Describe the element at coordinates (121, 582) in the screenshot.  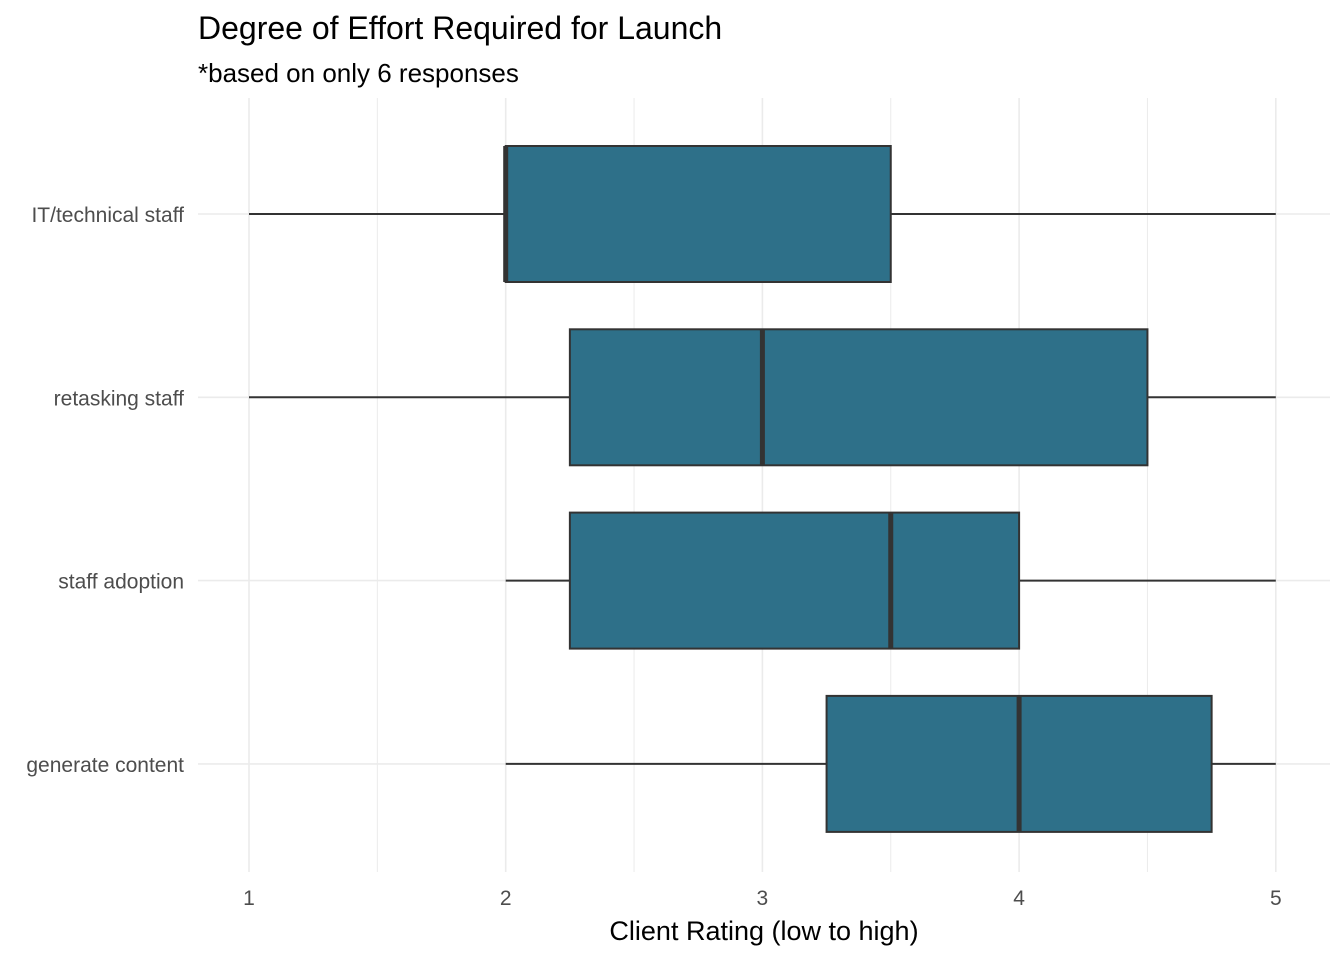
I see `y-tick-label: staff adoption` at that location.